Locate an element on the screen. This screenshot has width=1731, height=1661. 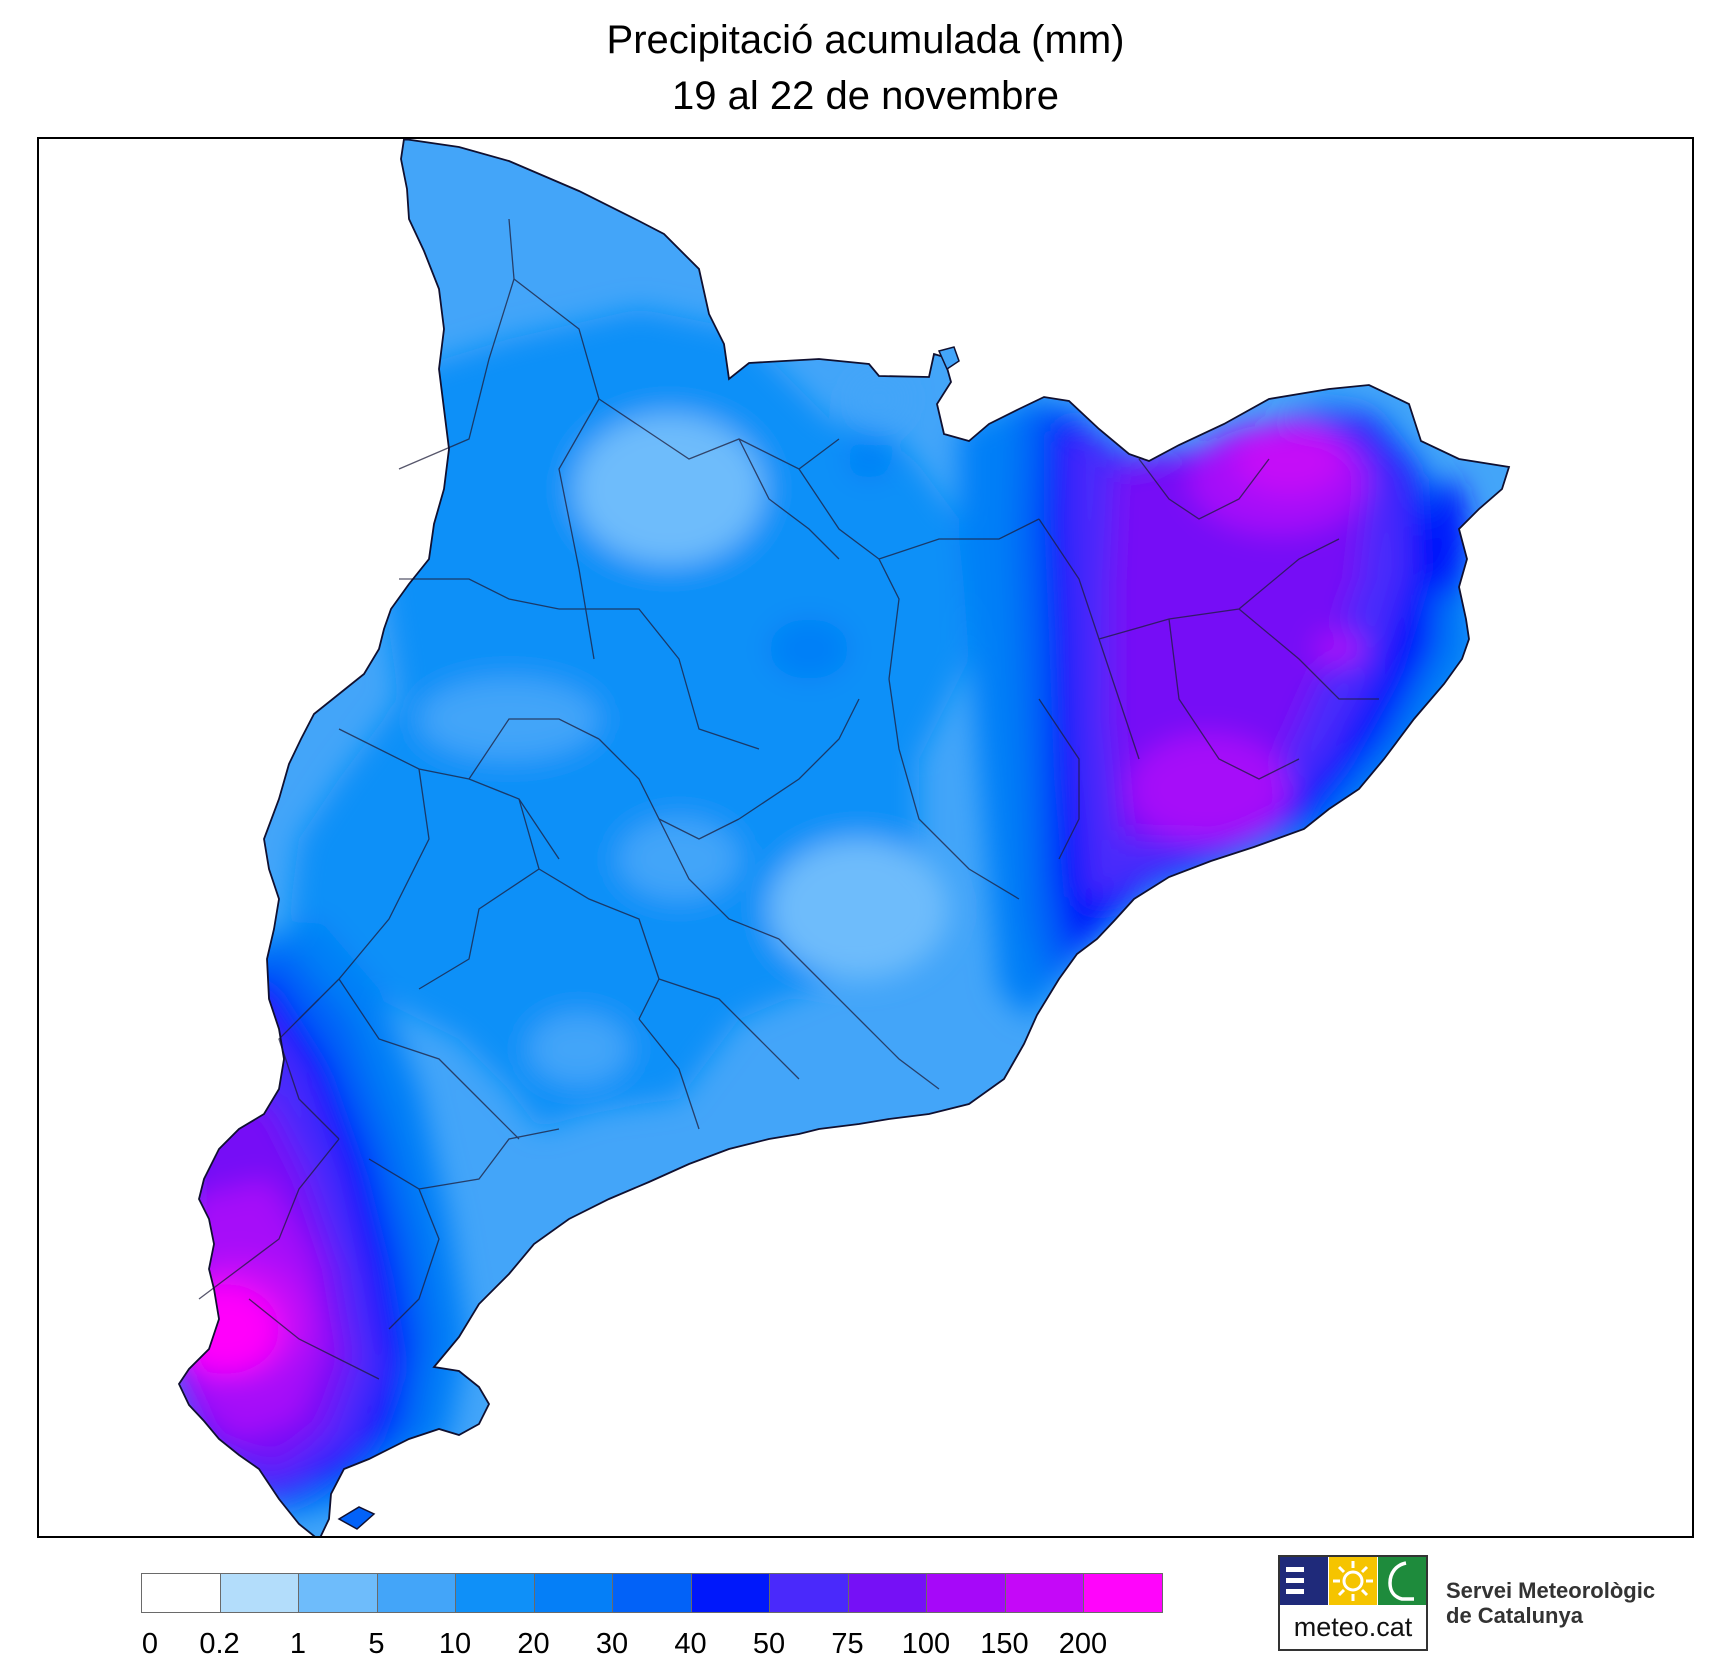
legend-label: 100 is located at coordinates (926, 1644).